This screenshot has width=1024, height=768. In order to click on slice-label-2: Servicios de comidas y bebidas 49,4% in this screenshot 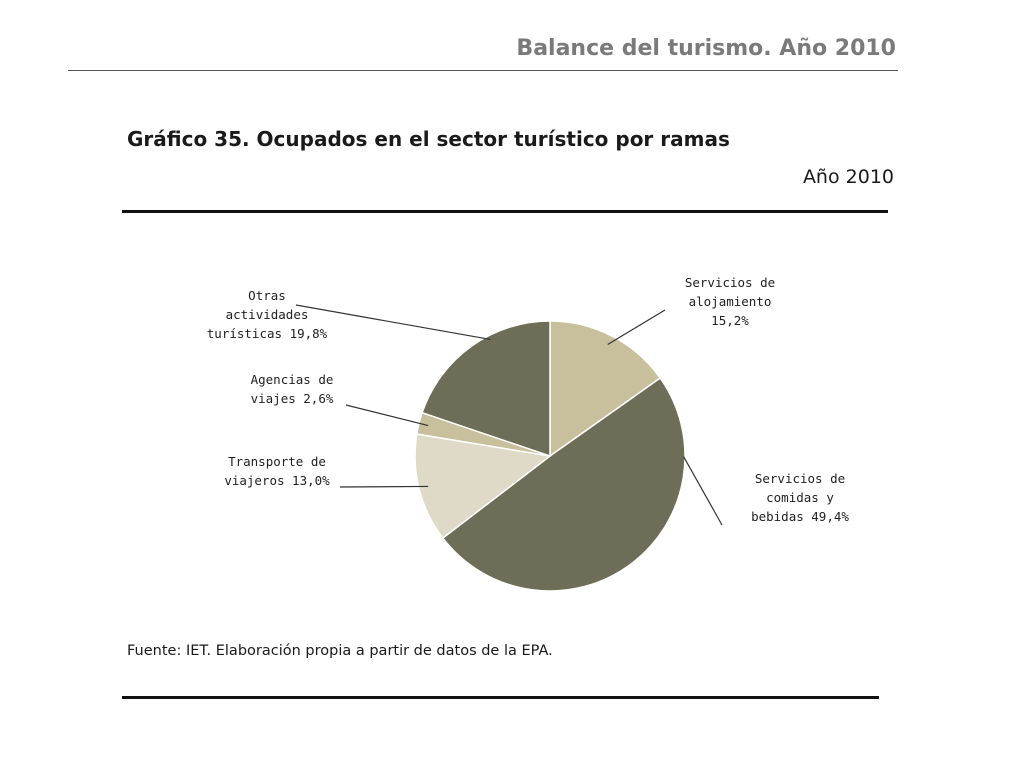, I will do `click(800, 497)`.